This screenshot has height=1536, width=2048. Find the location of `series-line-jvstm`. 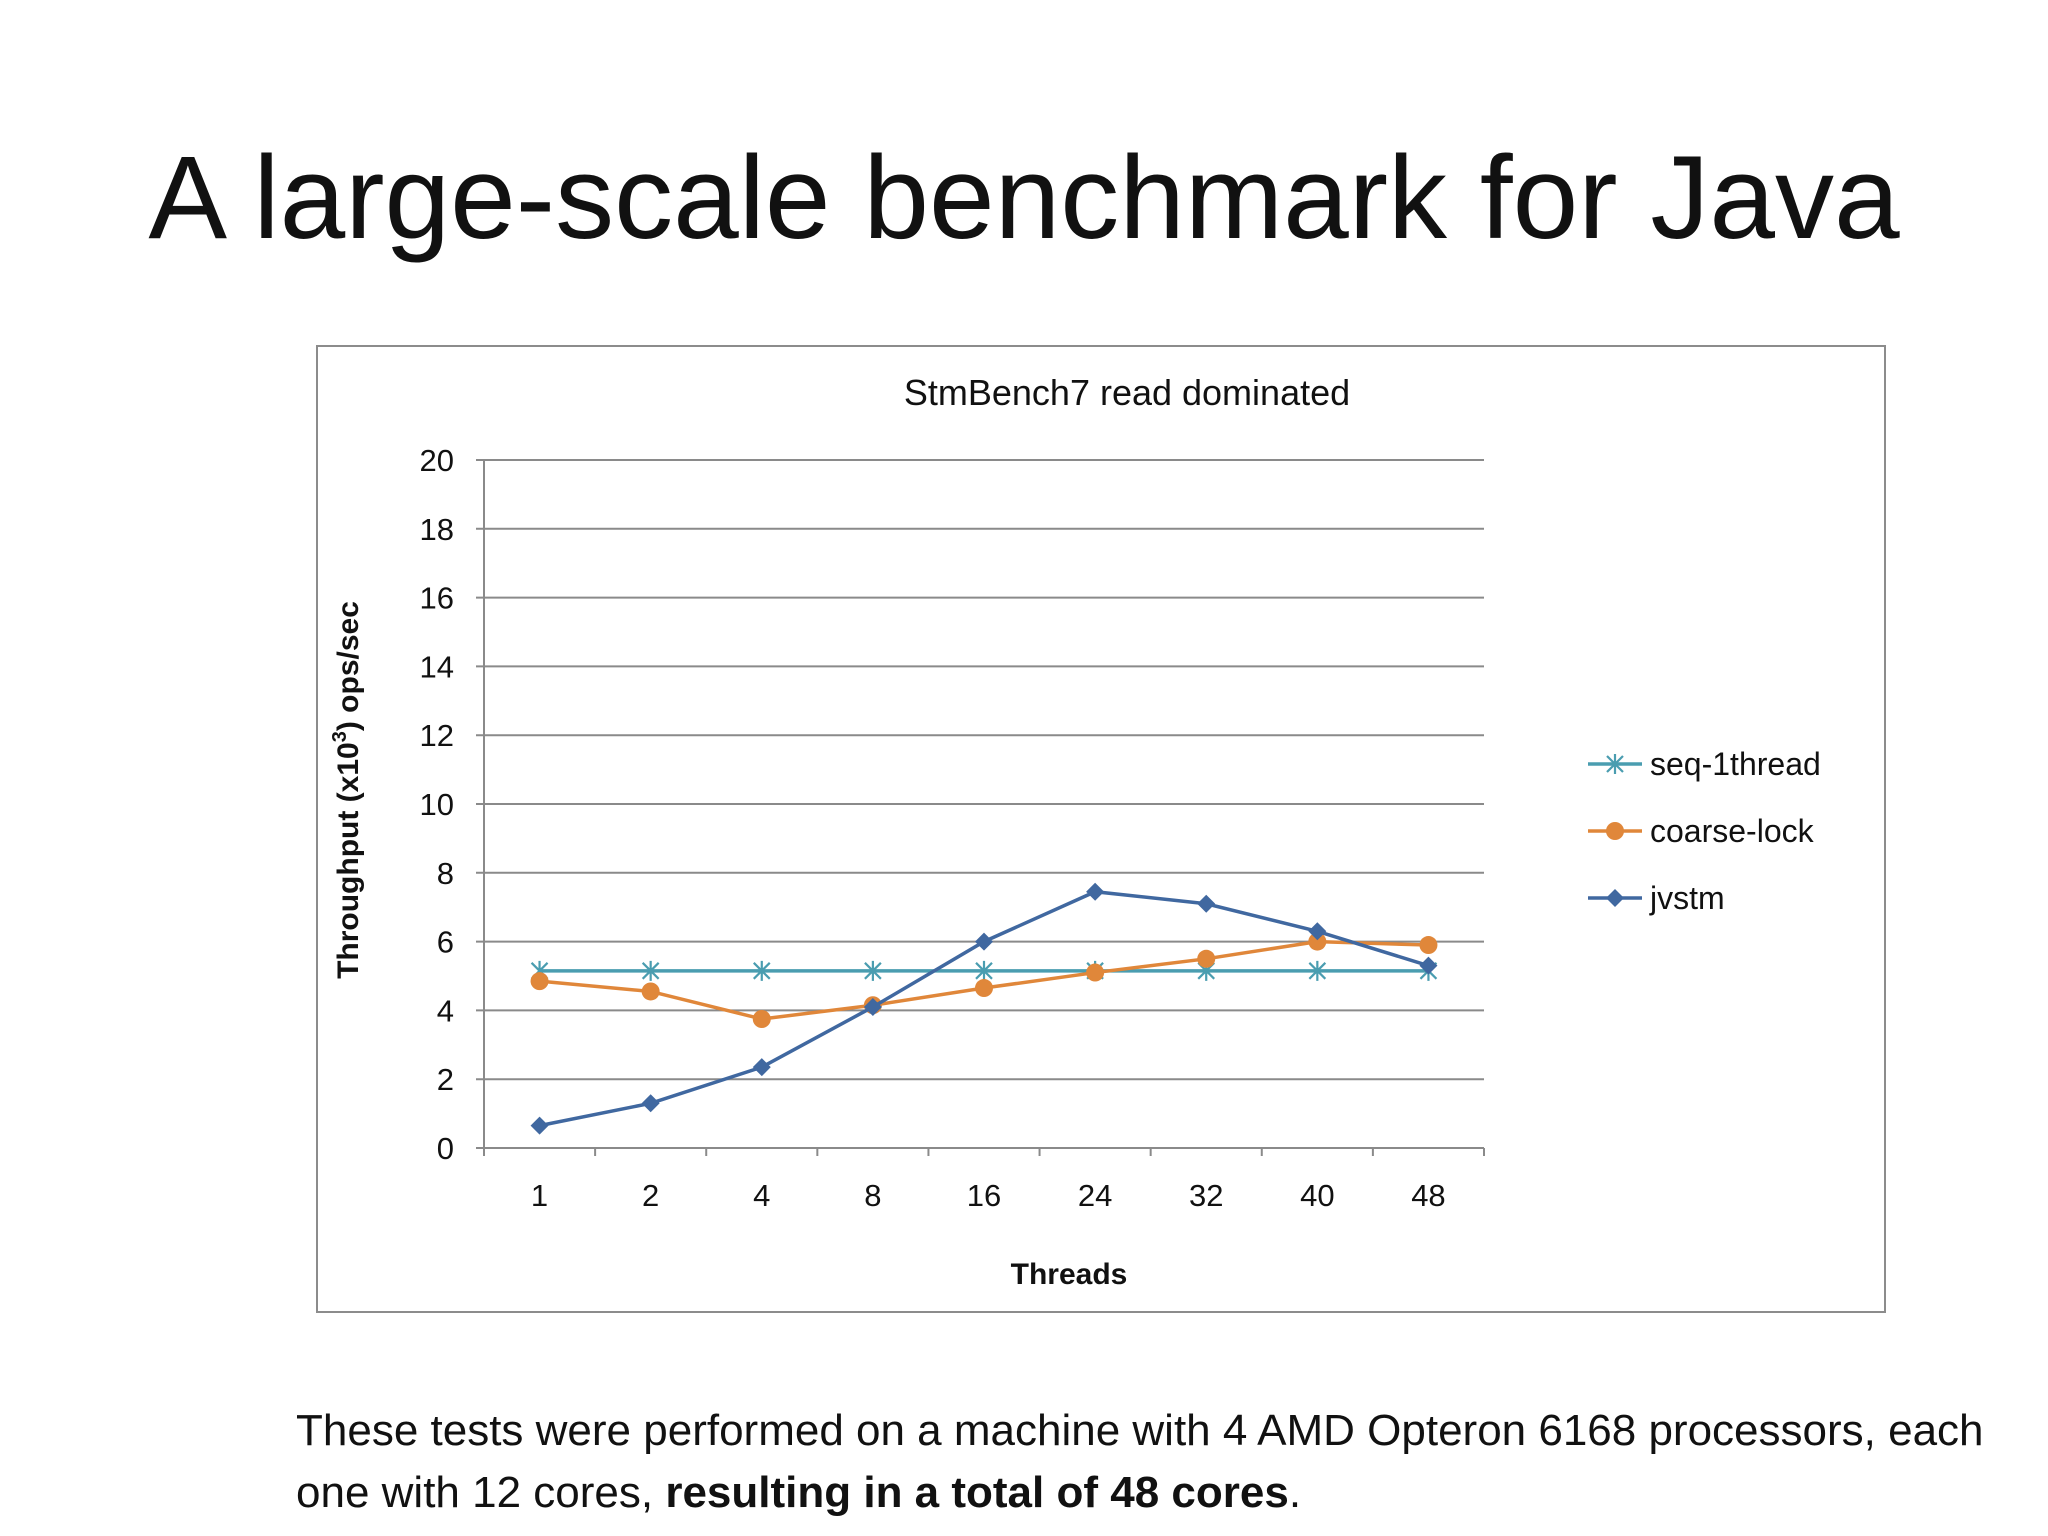

series-line-jvstm is located at coordinates (984, 1008).